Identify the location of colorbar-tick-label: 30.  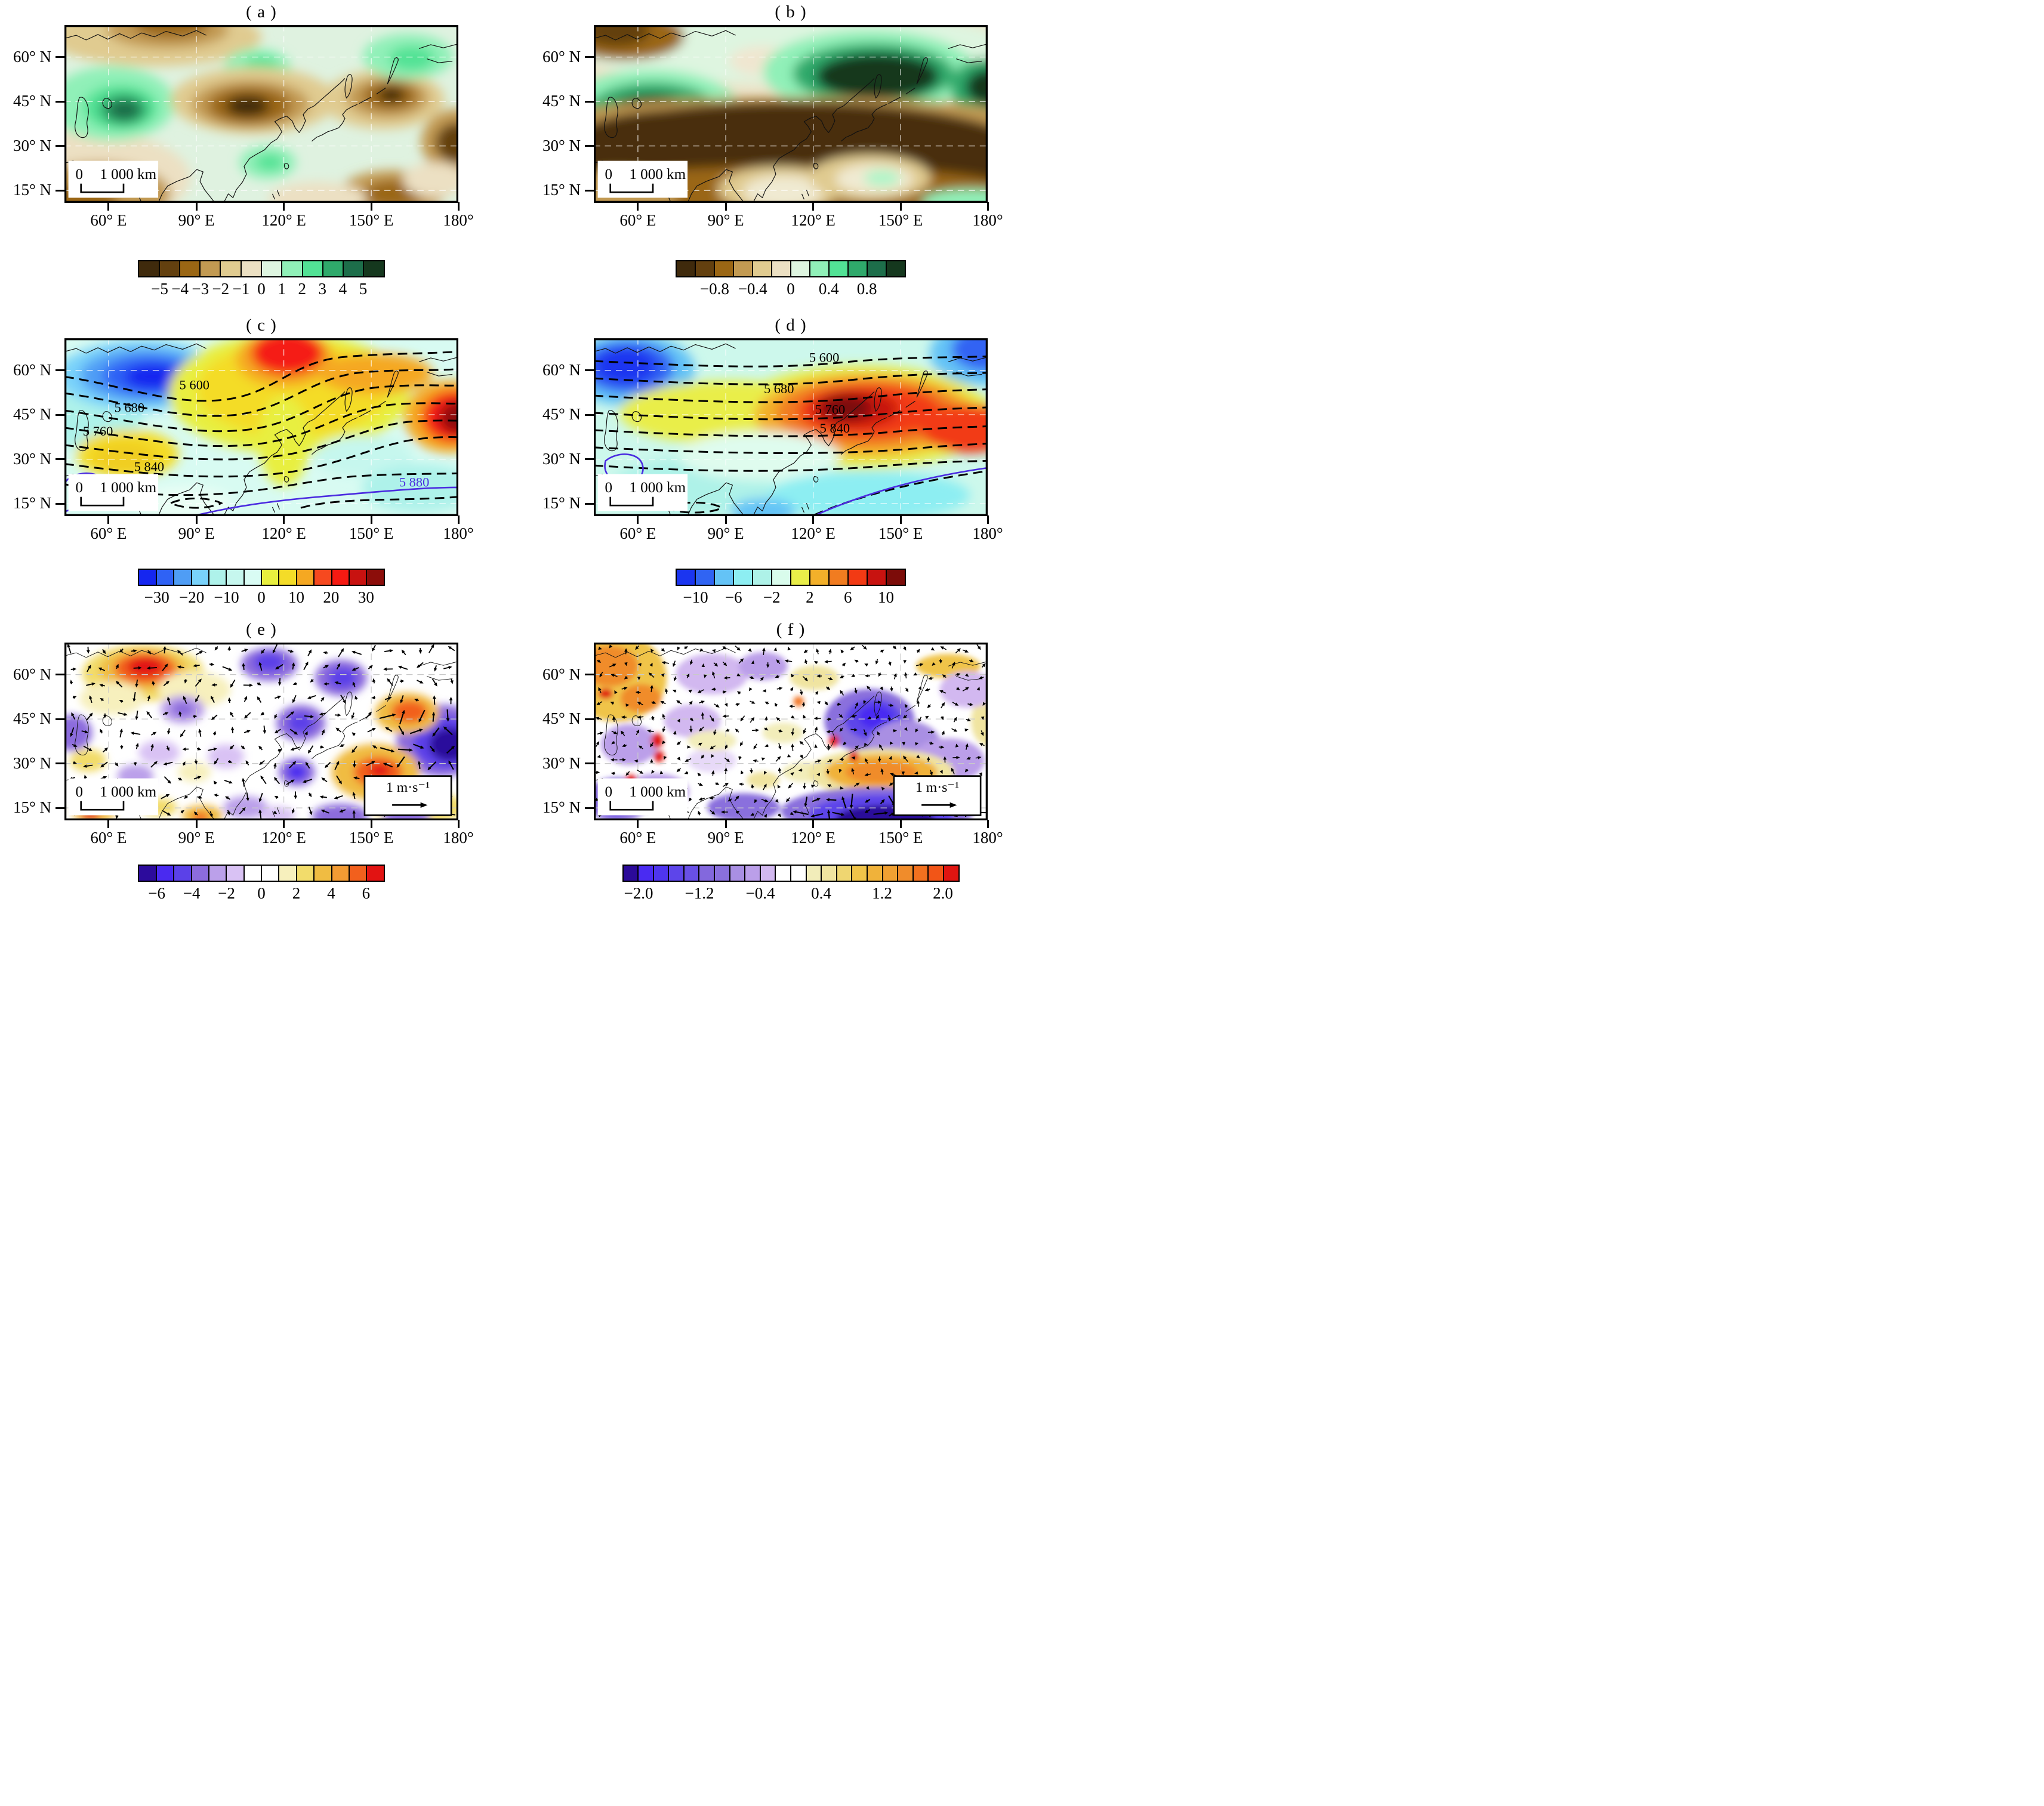
(365, 597).